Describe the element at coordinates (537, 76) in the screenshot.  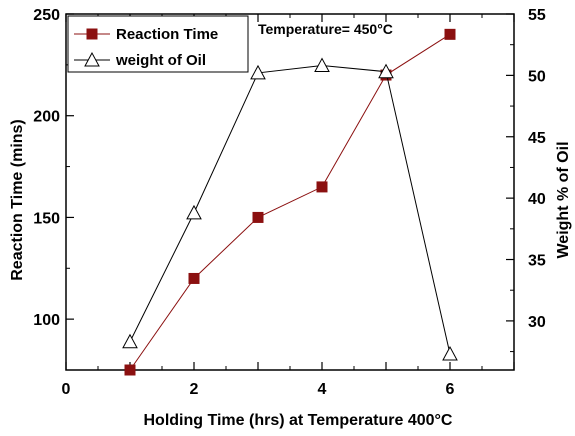
I see `y-right-tick-label: 50` at that location.